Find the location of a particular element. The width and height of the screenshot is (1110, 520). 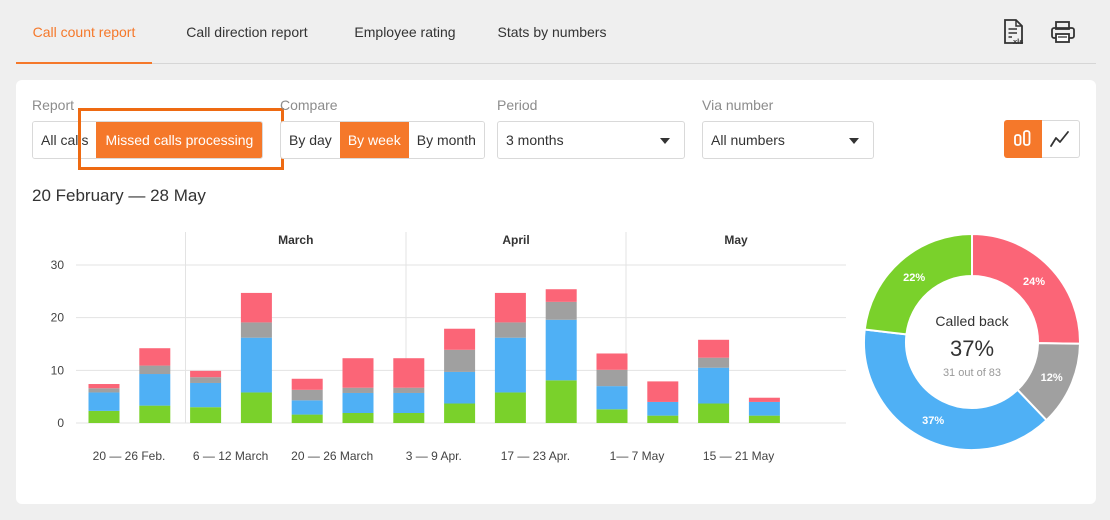

tab-employee-rating: Employee rating is located at coordinates (405, 32).